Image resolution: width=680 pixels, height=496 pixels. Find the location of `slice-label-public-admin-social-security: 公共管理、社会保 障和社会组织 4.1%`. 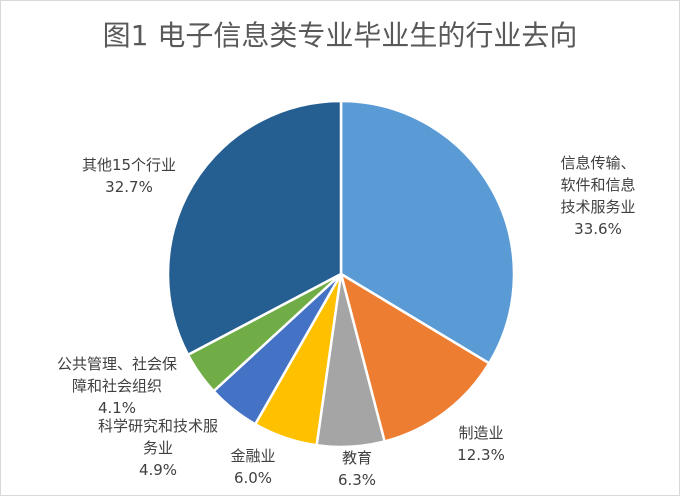

slice-label-public-admin-social-security: 公共管理、社会保 障和社会组织 4.1% is located at coordinates (117, 386).